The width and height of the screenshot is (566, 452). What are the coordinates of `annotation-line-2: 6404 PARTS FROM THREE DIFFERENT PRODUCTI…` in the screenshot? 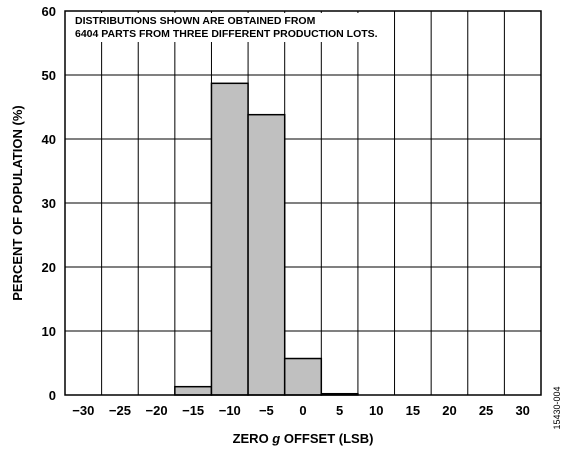 It's located at (226, 34).